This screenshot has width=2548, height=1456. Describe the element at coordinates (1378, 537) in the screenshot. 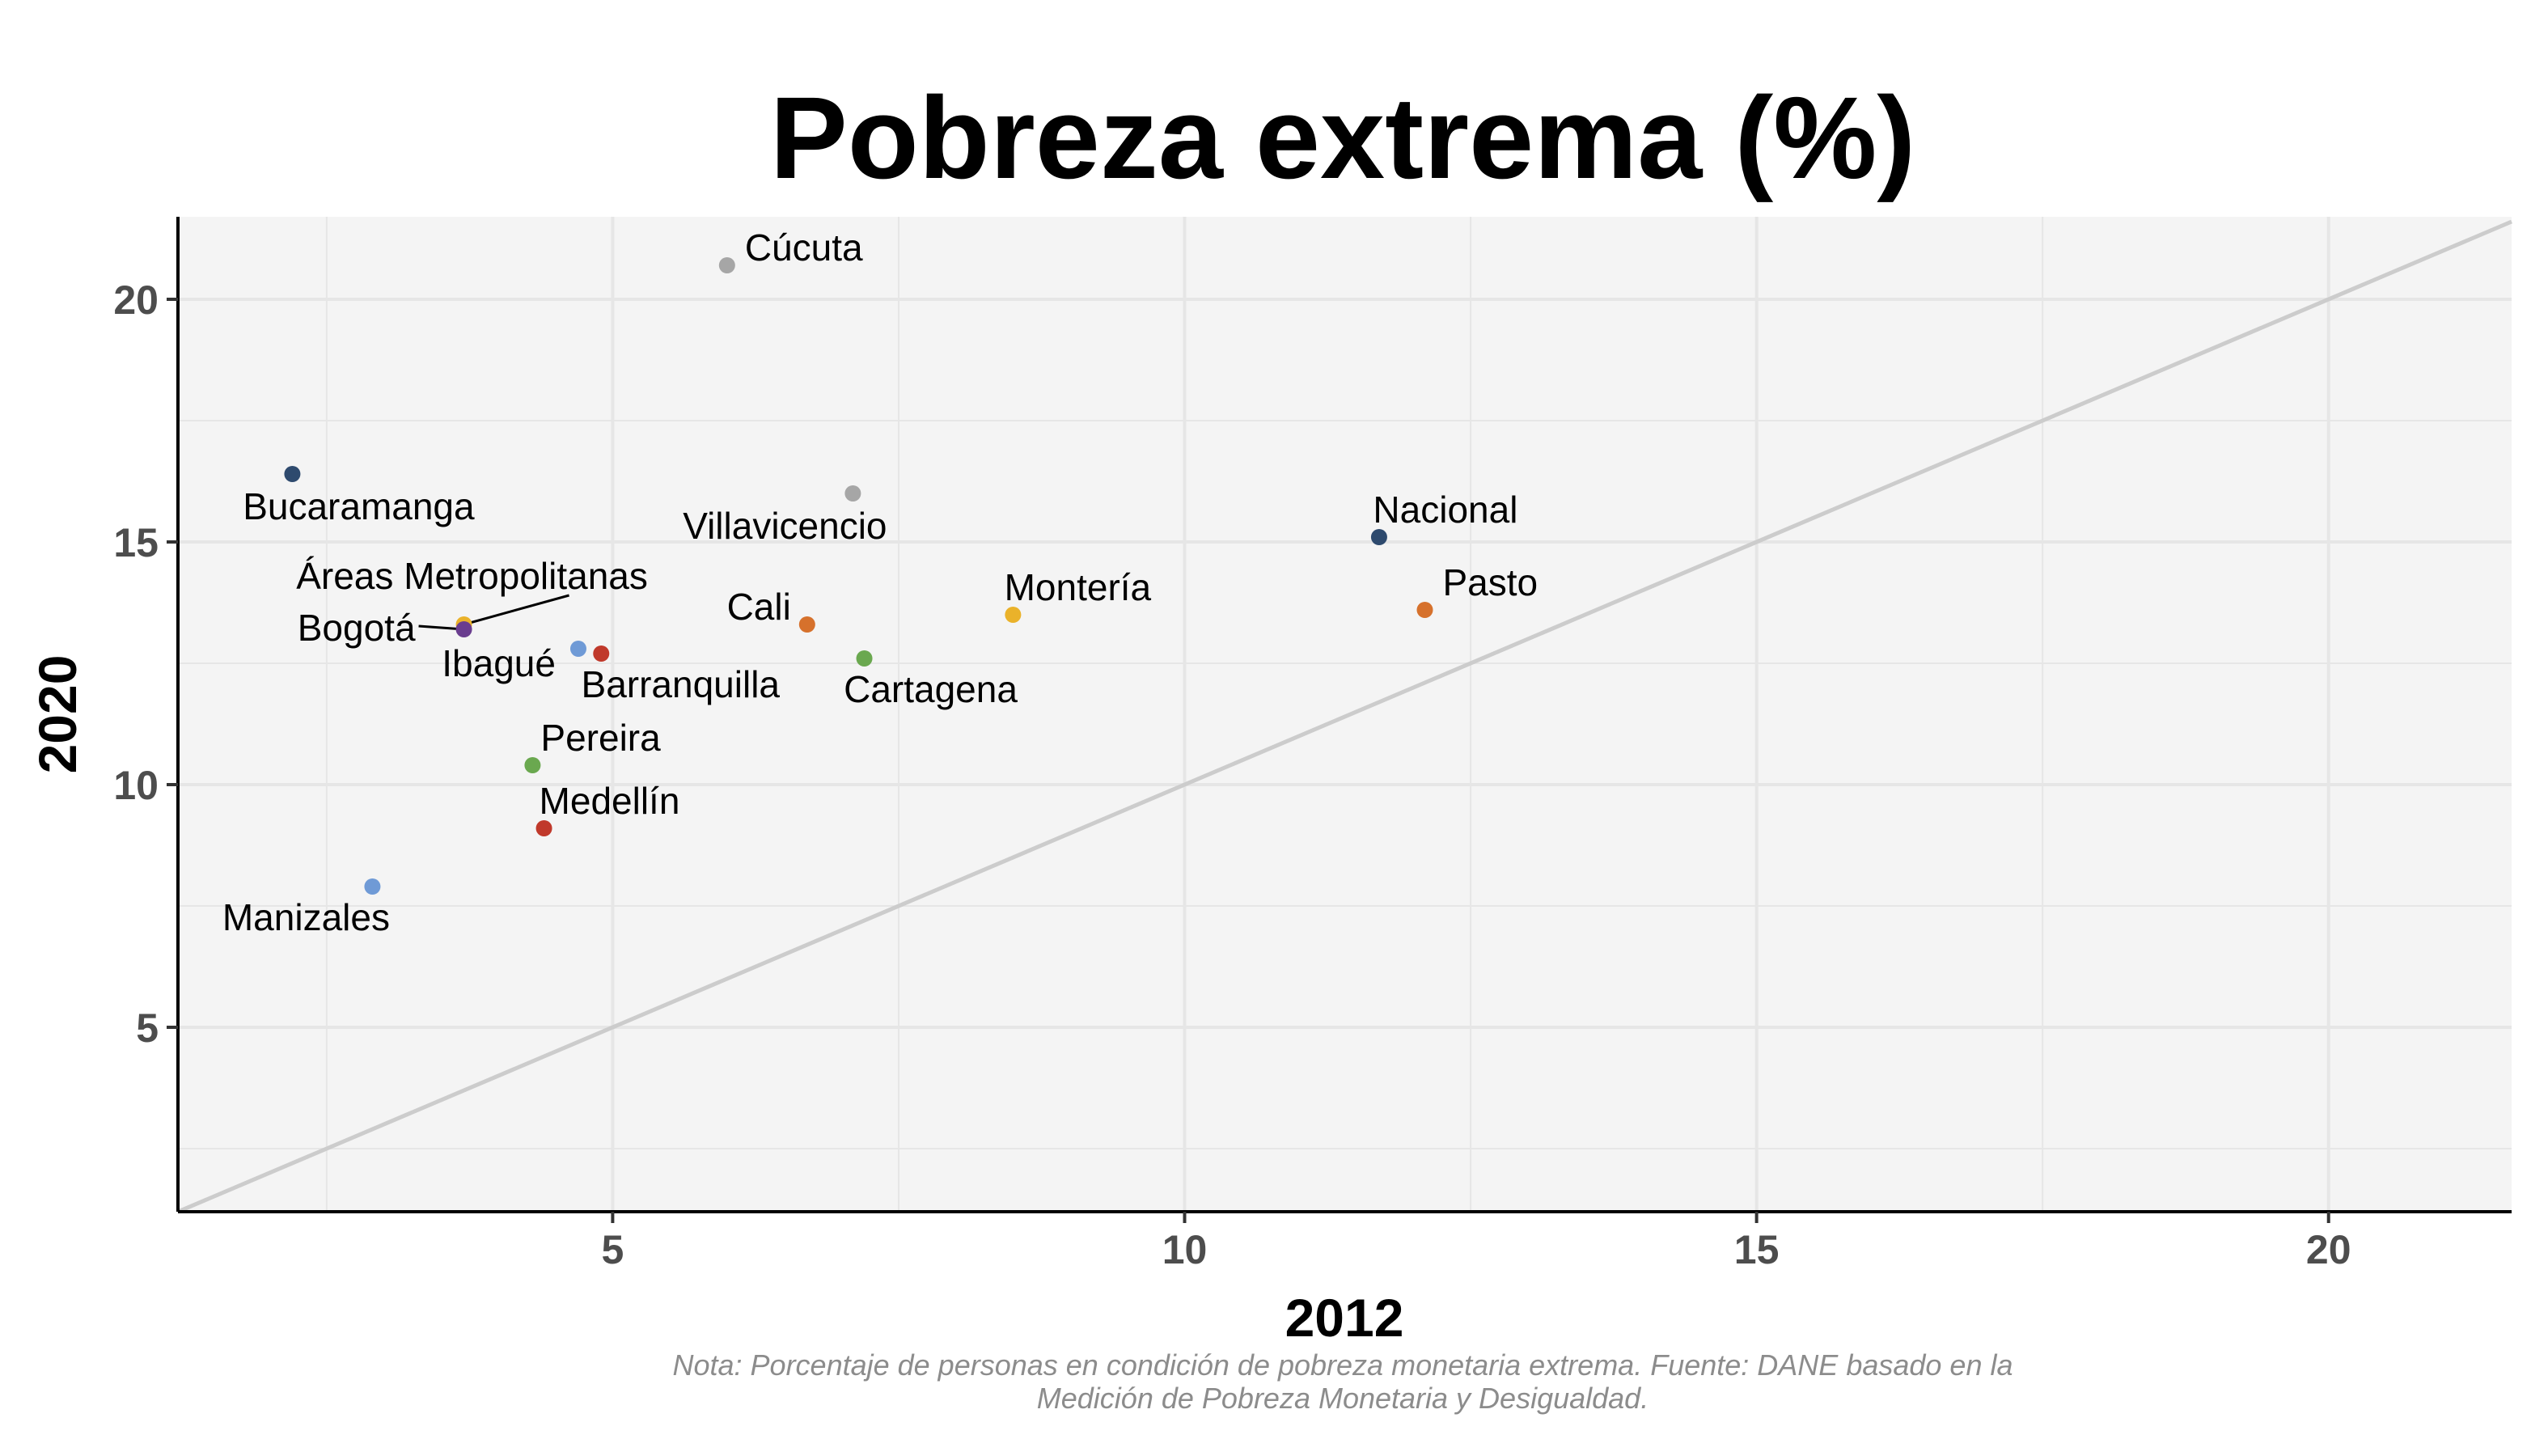

I see `point-nacional` at that location.